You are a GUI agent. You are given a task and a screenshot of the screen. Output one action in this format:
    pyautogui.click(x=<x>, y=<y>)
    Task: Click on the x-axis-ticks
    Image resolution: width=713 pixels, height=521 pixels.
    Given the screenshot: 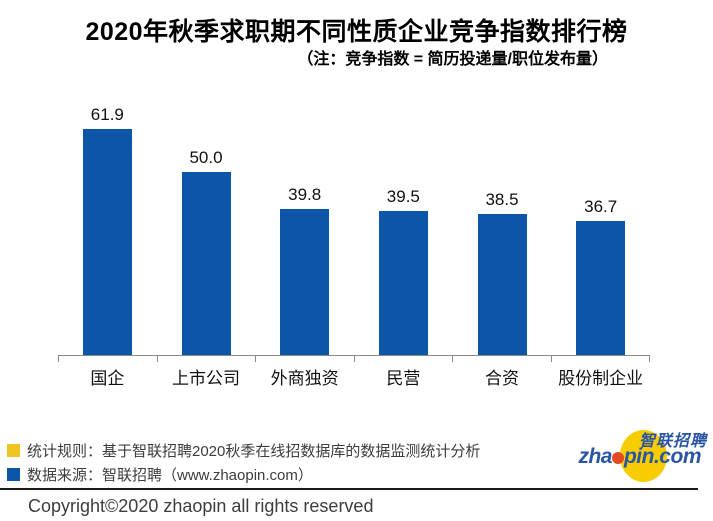 What is the action you would take?
    pyautogui.click(x=354, y=359)
    